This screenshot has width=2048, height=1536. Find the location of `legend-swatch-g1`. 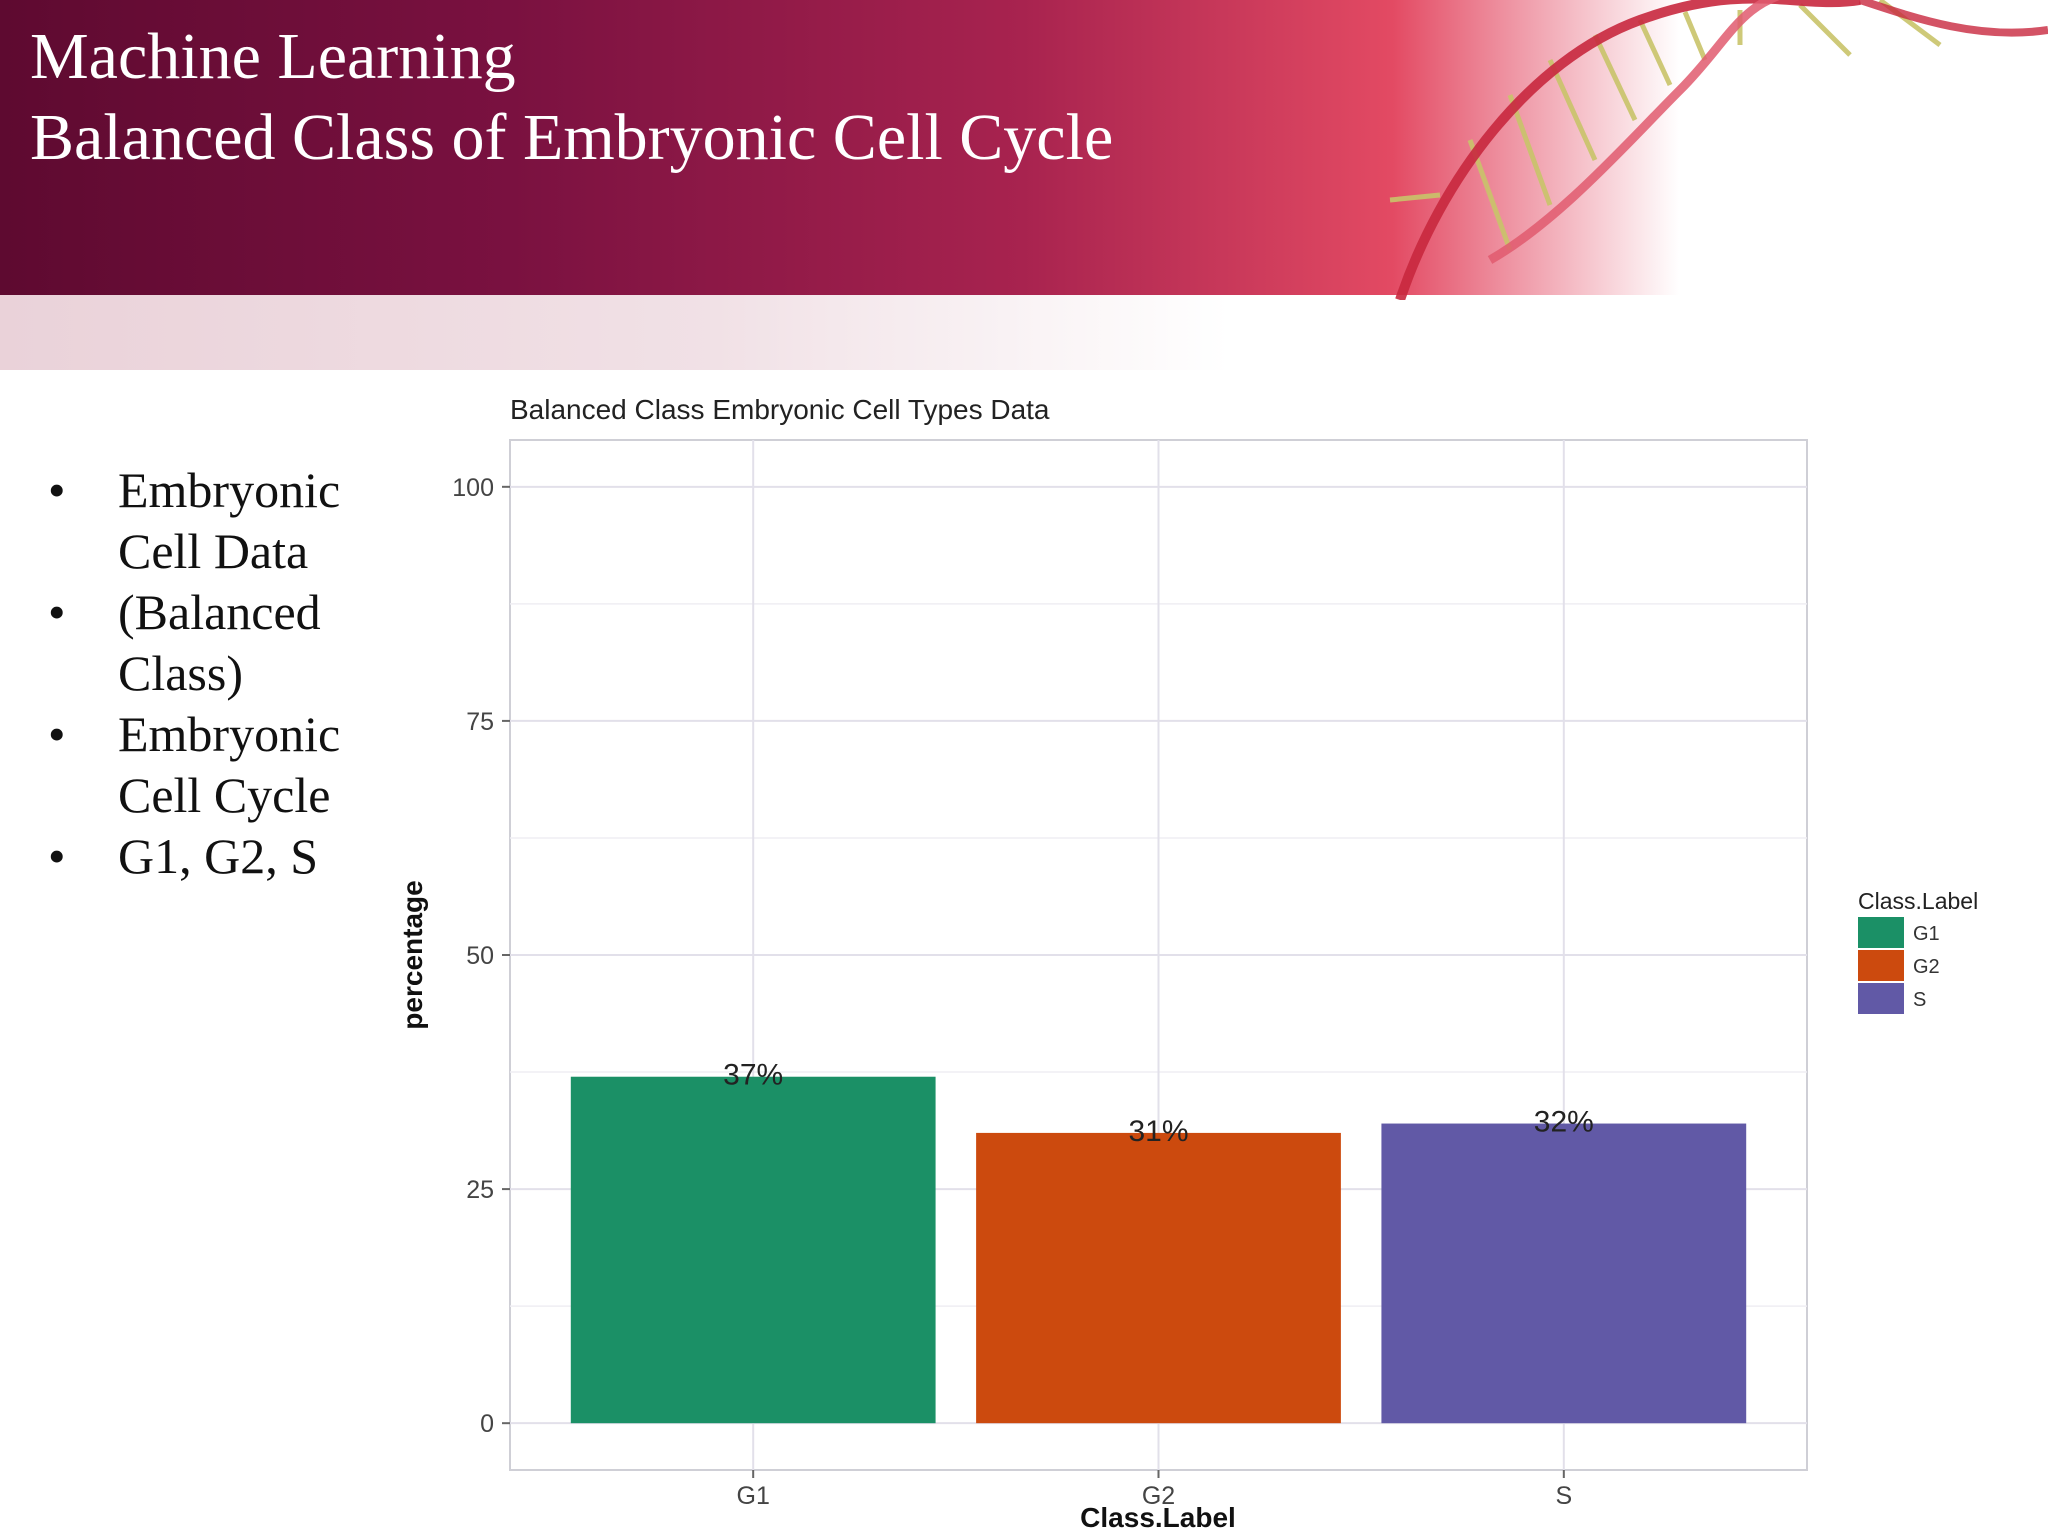

legend-swatch-g1 is located at coordinates (1881, 932).